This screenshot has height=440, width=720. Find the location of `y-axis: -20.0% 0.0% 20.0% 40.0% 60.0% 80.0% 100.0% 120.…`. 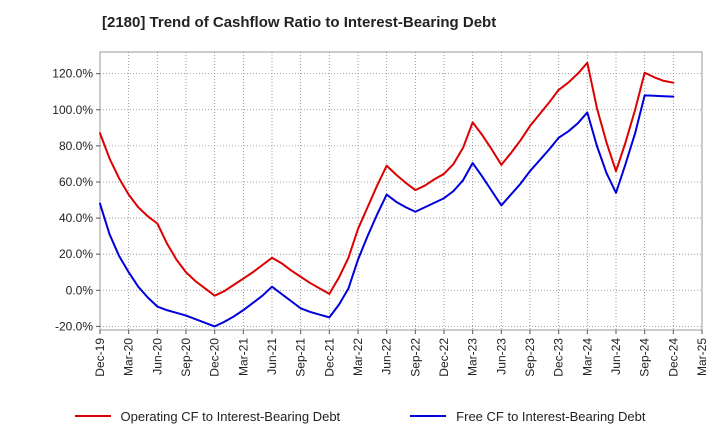

y-axis: -20.0% 0.0% 20.0% 40.0% 60.0% 80.0% 100.0% 120.… is located at coordinates (76, 200).